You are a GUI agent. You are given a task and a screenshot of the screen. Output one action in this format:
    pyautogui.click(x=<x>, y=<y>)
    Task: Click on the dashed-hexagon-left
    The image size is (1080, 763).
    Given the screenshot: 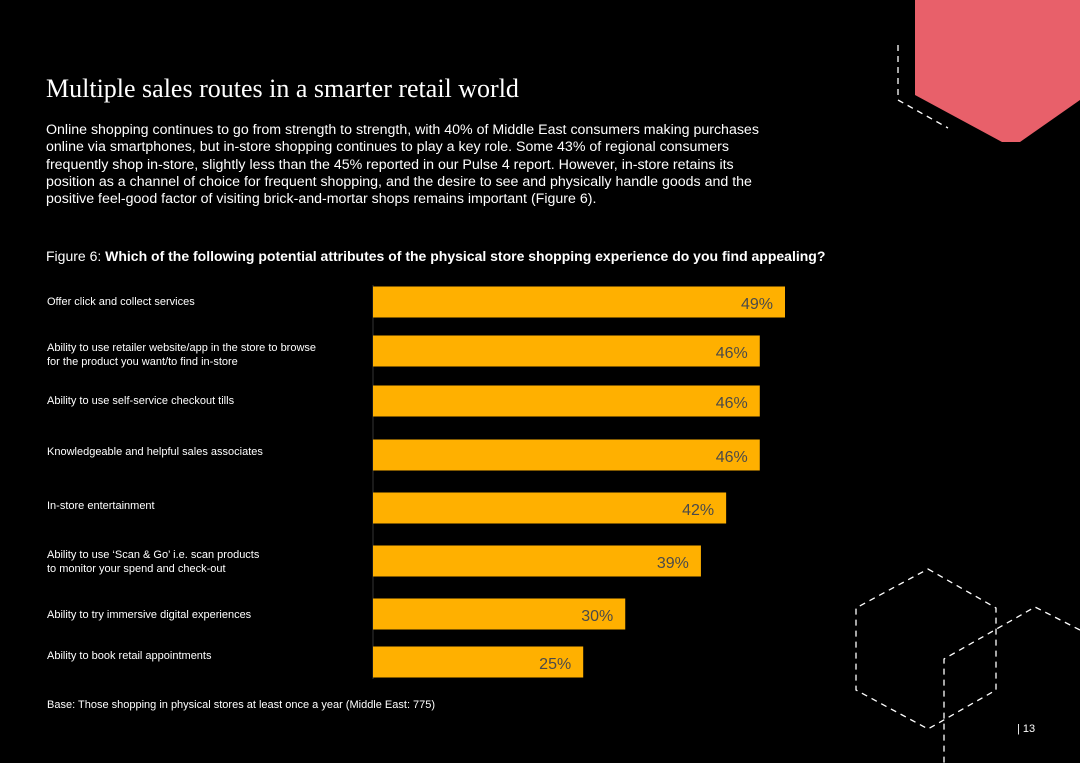 What is the action you would take?
    pyautogui.click(x=926, y=649)
    